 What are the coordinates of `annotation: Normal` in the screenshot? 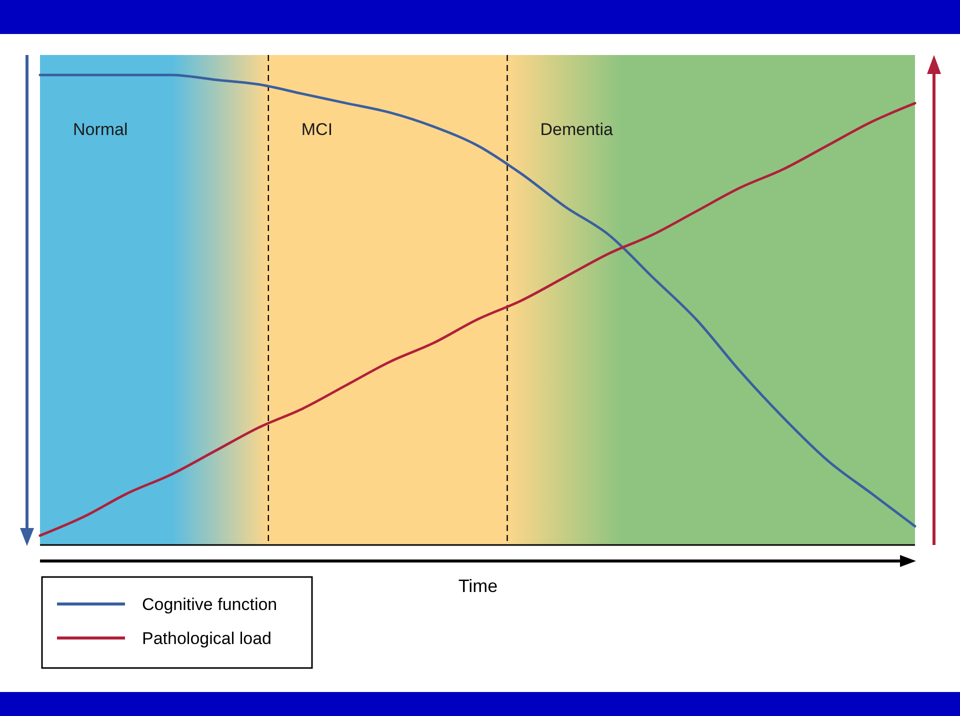 It's located at (100, 129).